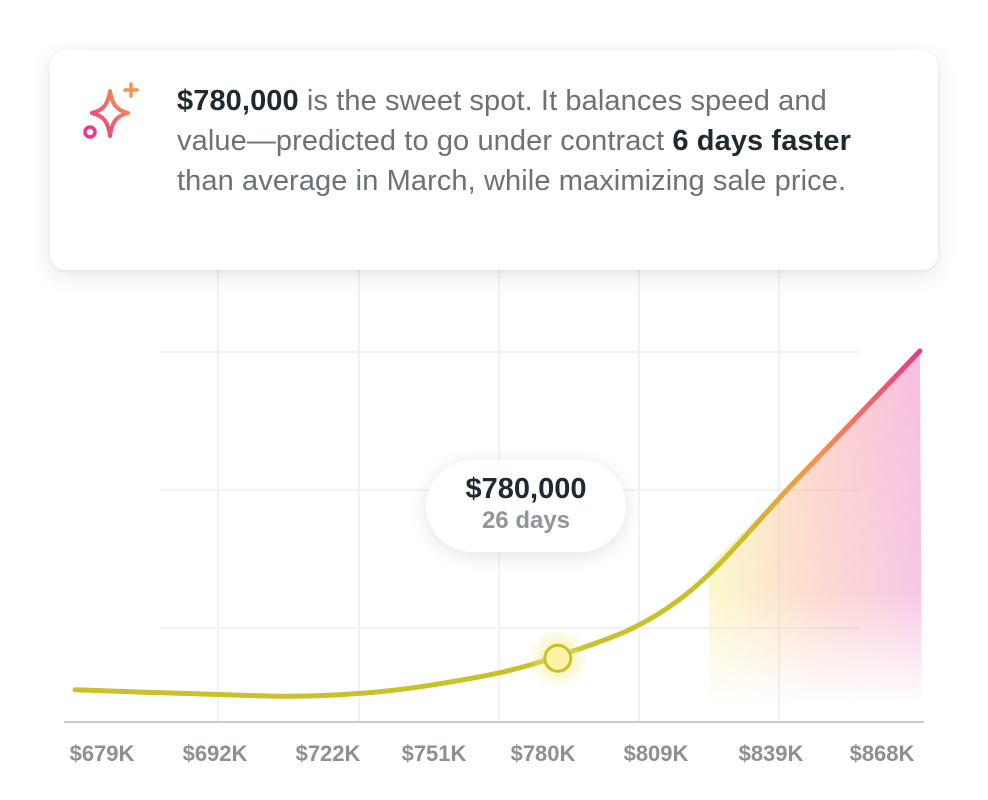 The height and width of the screenshot is (800, 988). What do you see at coordinates (492, 753) in the screenshot?
I see `x-axis-tick-labels: $679K $692K $722K $751K $780K $809K $839K $868K` at bounding box center [492, 753].